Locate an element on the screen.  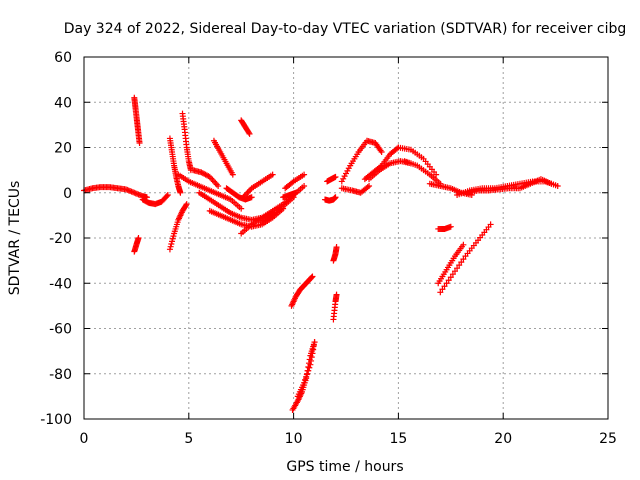
y-axis-label: SDTVAR / TECUs is located at coordinates (15, 238).